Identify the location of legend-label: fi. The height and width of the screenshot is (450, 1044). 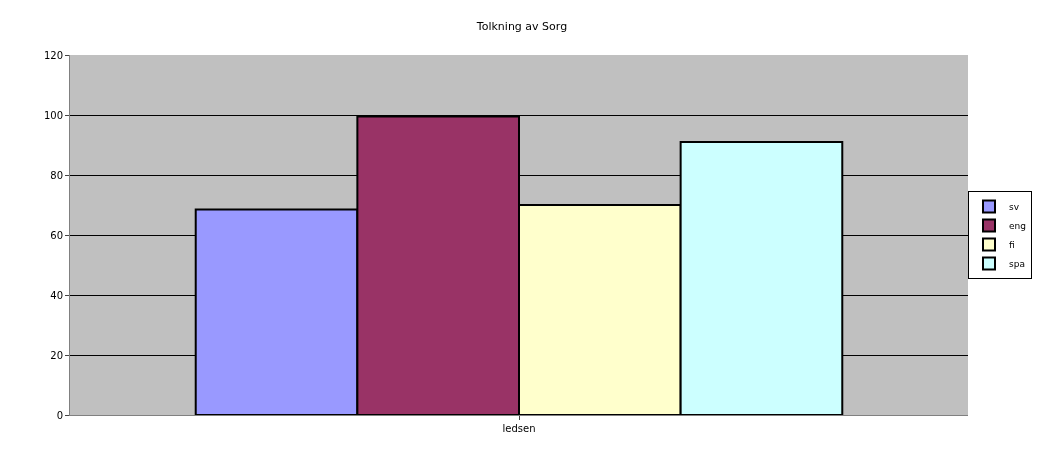
(1012, 245).